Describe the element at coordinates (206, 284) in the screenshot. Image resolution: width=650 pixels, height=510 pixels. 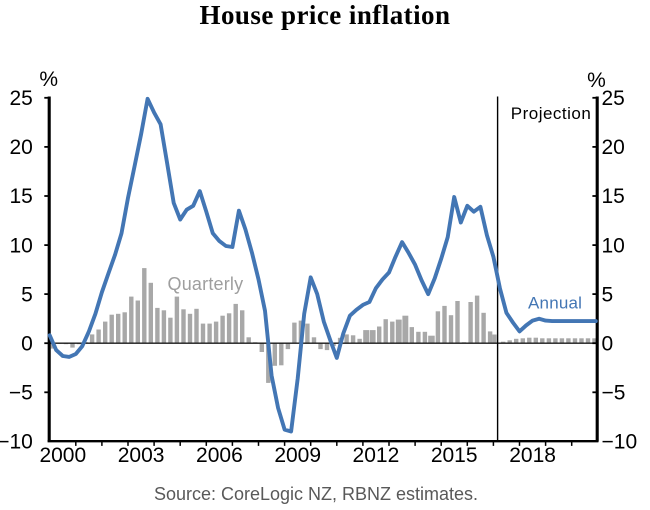
I see `svg-text: Quarterly` at that location.